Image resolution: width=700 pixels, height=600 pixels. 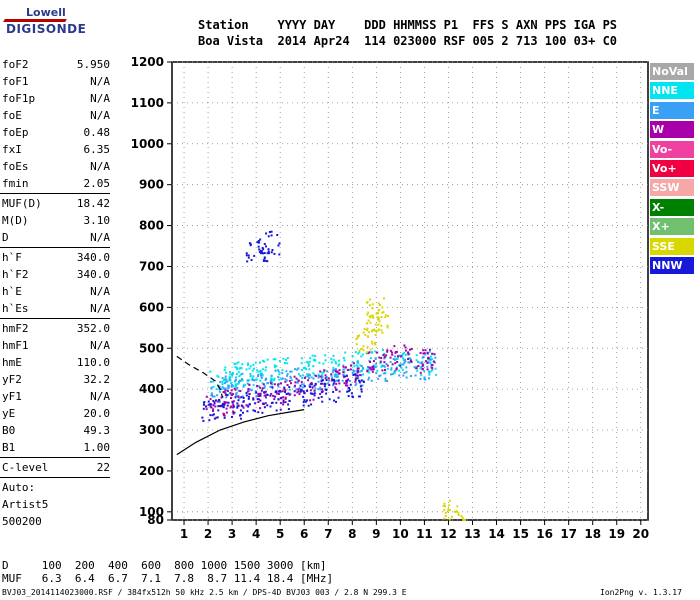 What do you see at coordinates (97, 149) in the screenshot?
I see `param-value: 6.35` at bounding box center [97, 149].